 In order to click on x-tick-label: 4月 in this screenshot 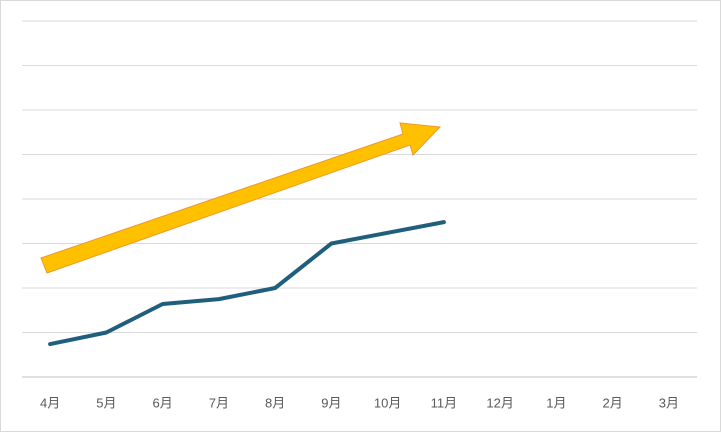, I will do `click(50, 402)`.